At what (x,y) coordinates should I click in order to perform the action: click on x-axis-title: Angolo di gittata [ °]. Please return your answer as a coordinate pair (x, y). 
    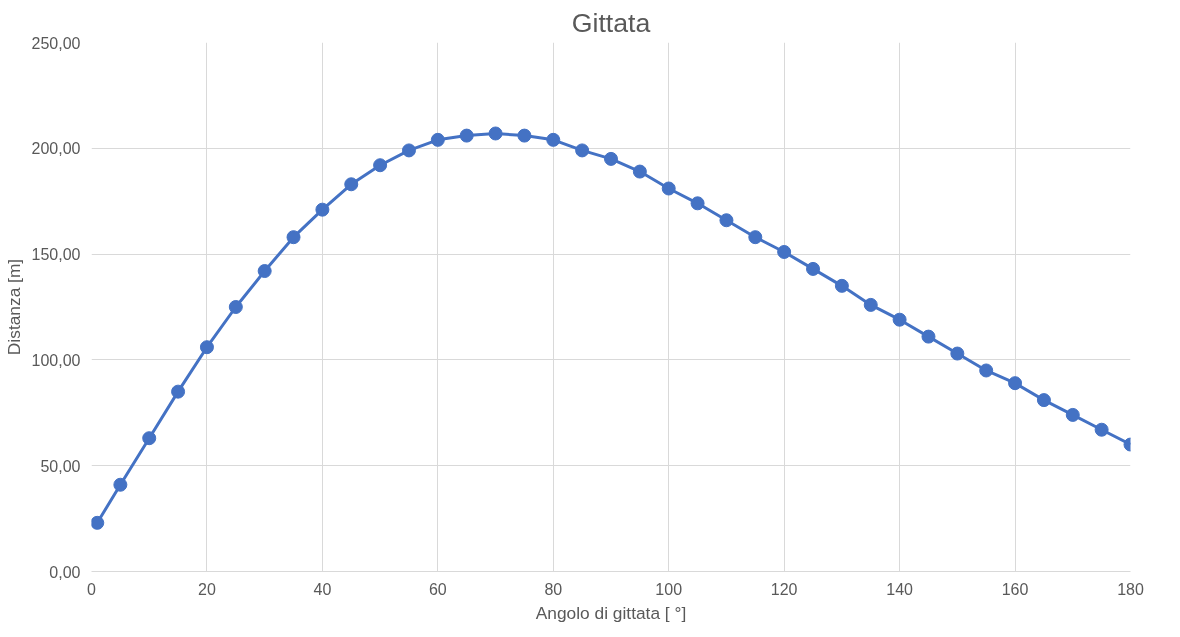
    Looking at the image, I should click on (611, 612).